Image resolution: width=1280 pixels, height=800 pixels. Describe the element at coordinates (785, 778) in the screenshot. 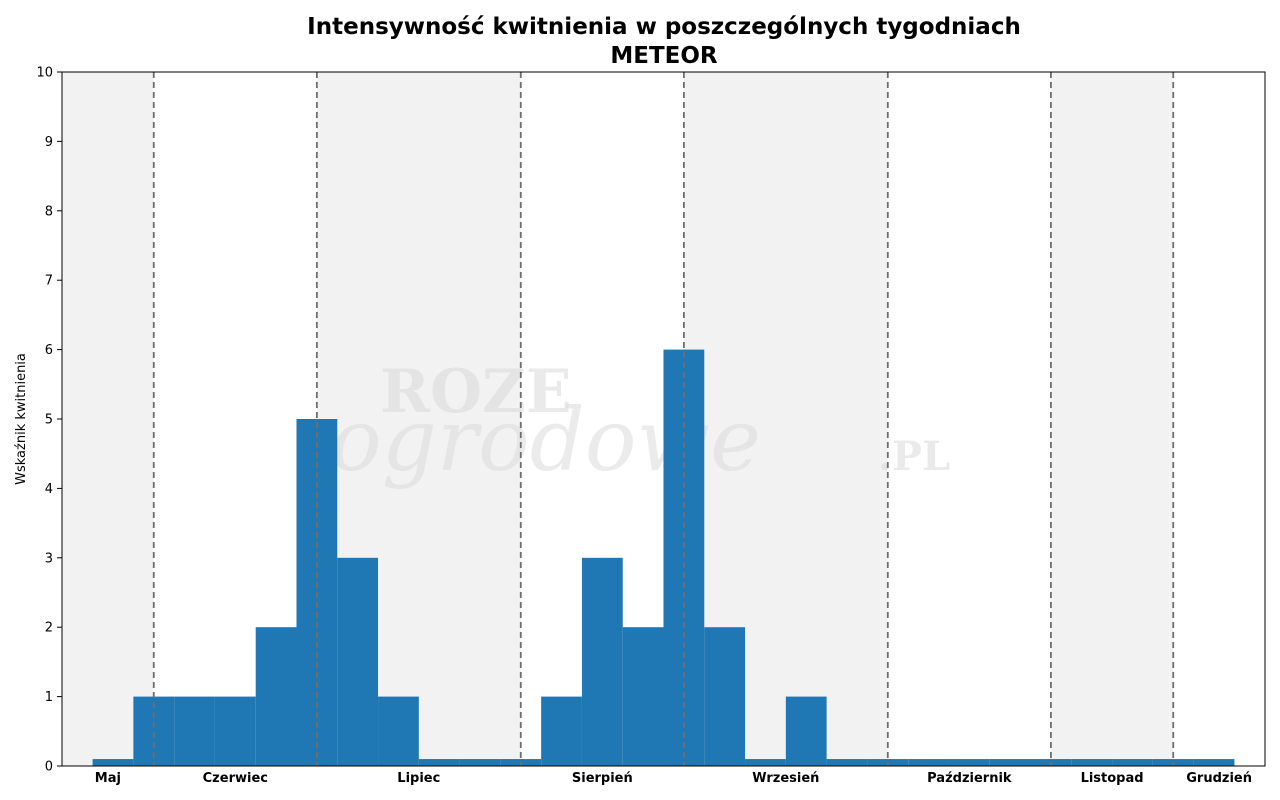

I see `month-label-4: Wrzesień` at that location.